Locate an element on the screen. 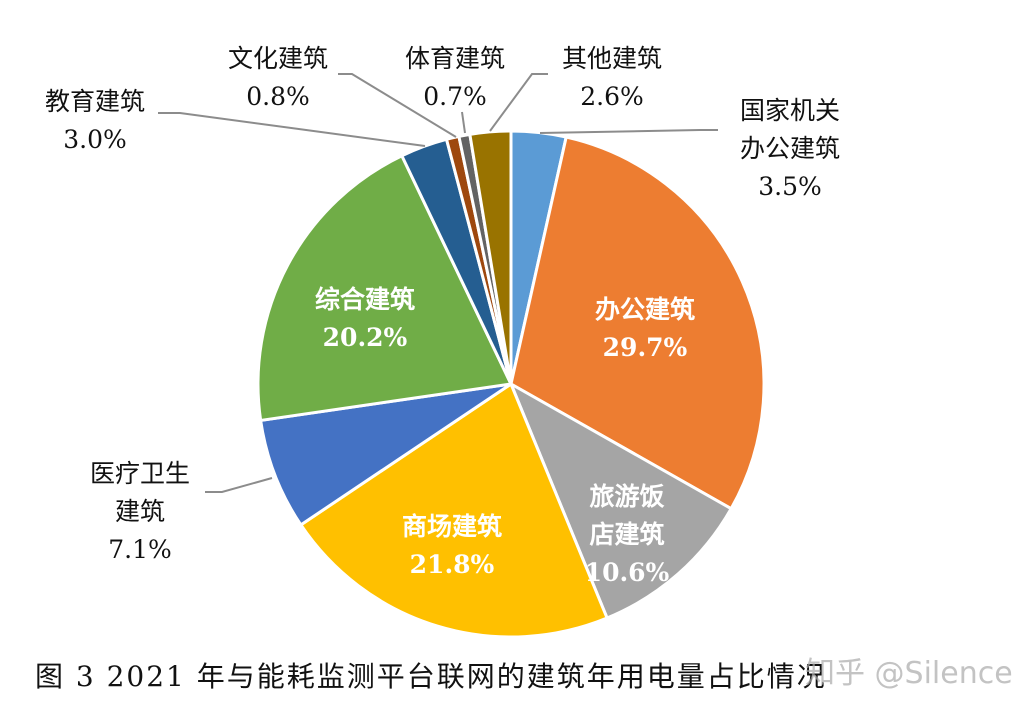  label-gov-office: 国家机关 办公建筑 3.5% is located at coordinates (790, 148).